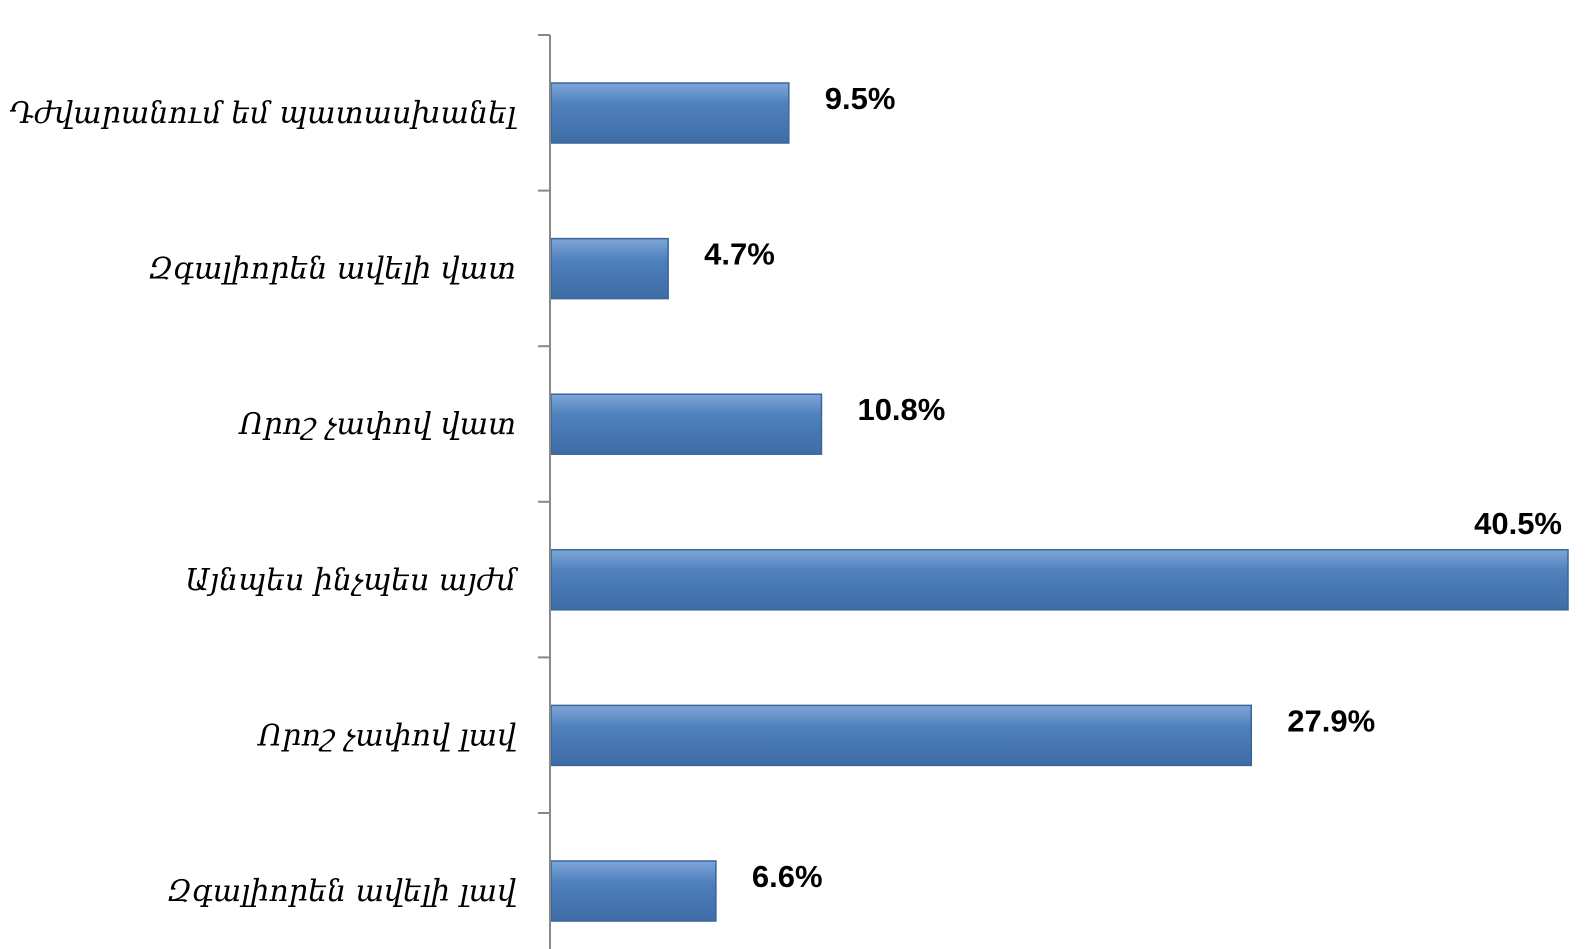 This screenshot has width=1586, height=949. Describe the element at coordinates (860, 98) in the screenshot. I see `data-label: 9.5%` at that location.